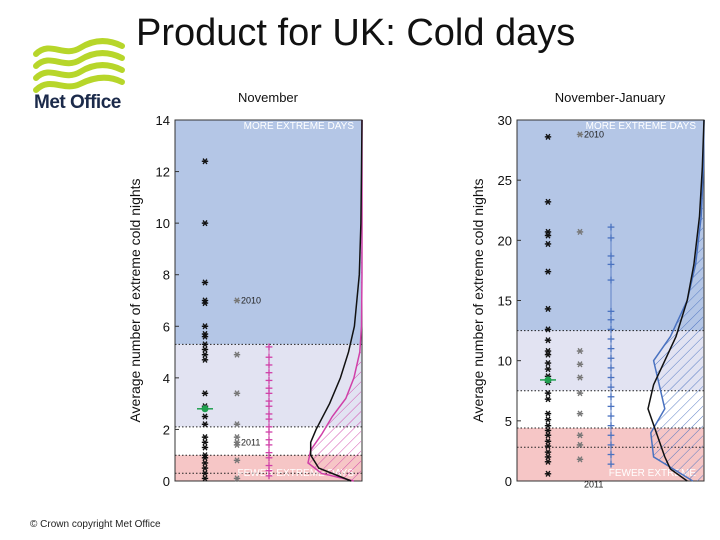 The width and height of the screenshot is (720, 540). Describe the element at coordinates (268, 97) in the screenshot. I see `chart-title: November` at that location.